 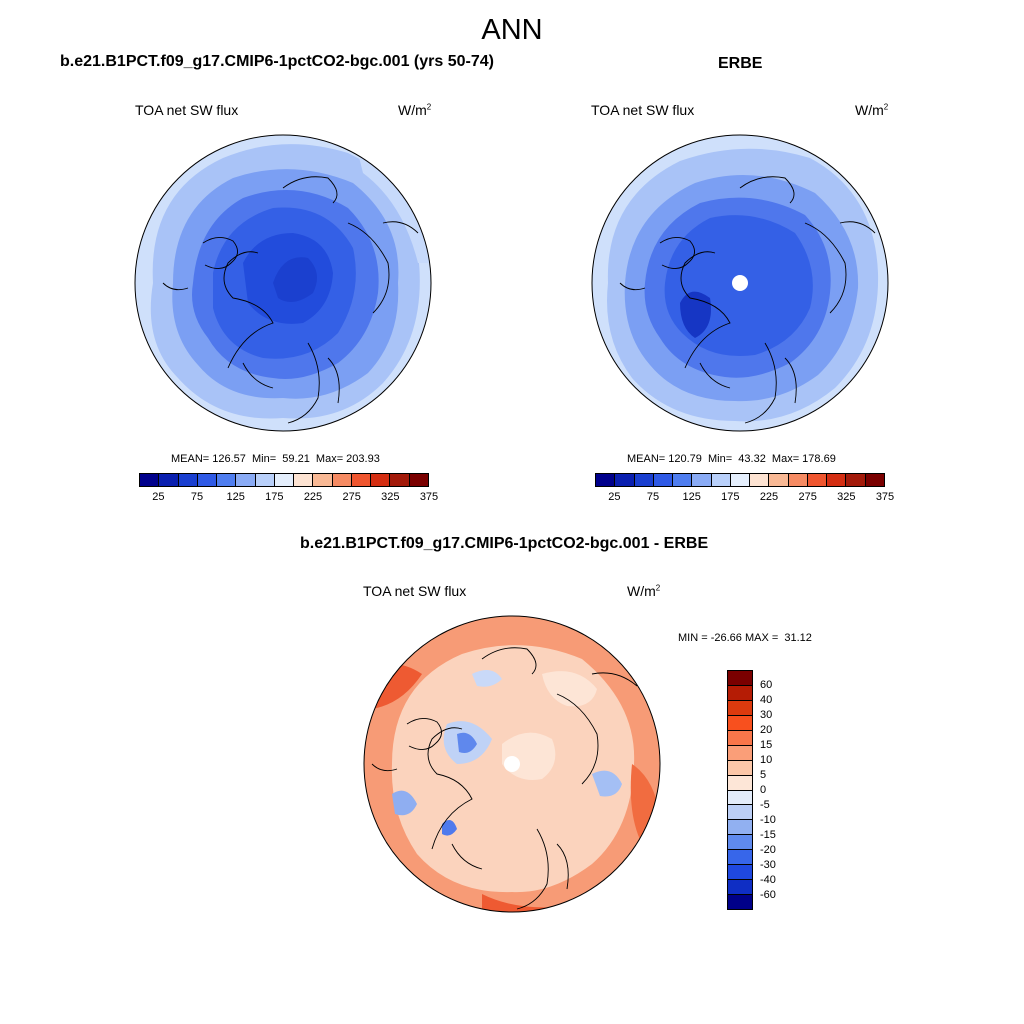 What do you see at coordinates (766, 715) in the screenshot?
I see `colorbar-tick-label: 30` at bounding box center [766, 715].